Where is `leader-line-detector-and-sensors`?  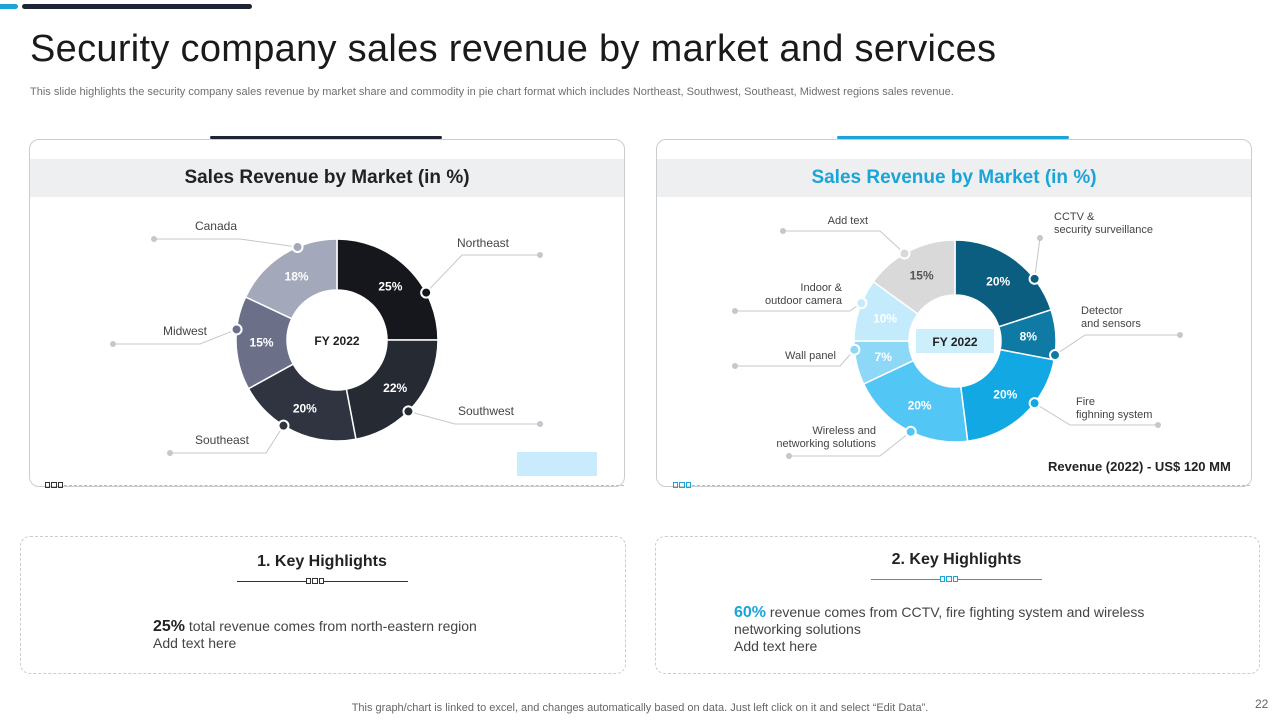
leader-line-detector-and-sensors is located at coordinates (1117, 345).